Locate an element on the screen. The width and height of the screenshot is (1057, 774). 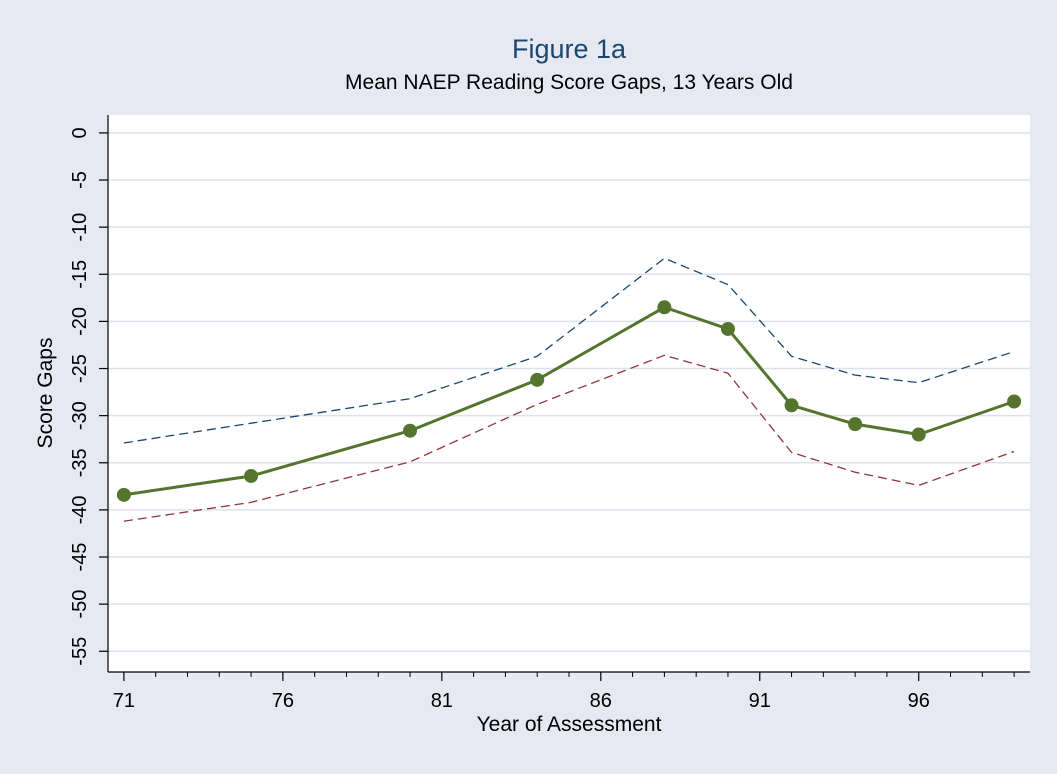
y-tick-label: -30 is located at coordinates (80, 415).